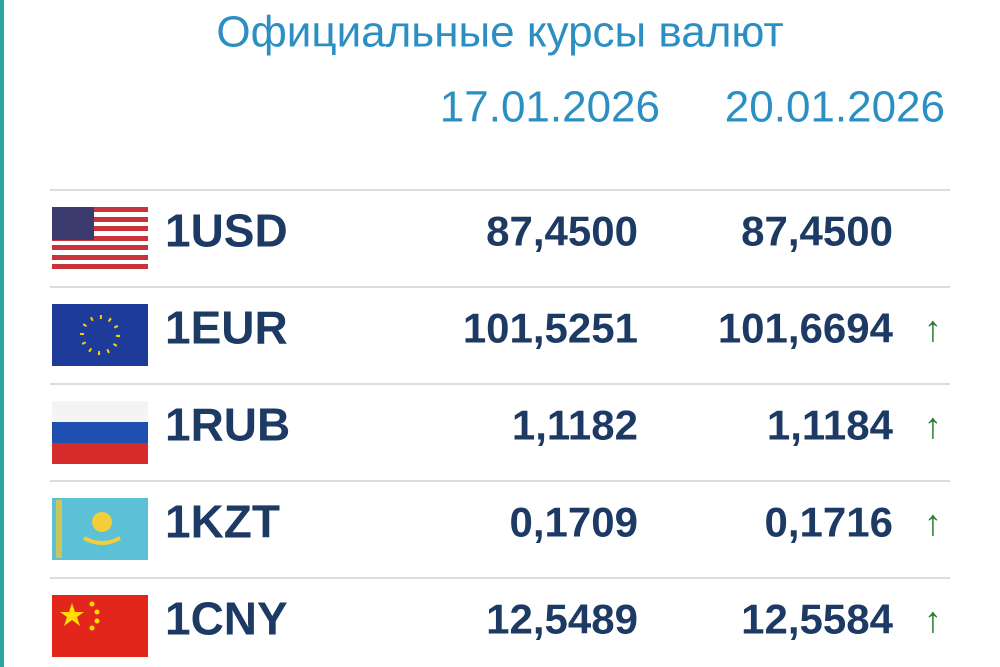 Image resolution: width=1000 pixels, height=667 pixels. I want to click on rate: 1,1182, so click(575, 425).